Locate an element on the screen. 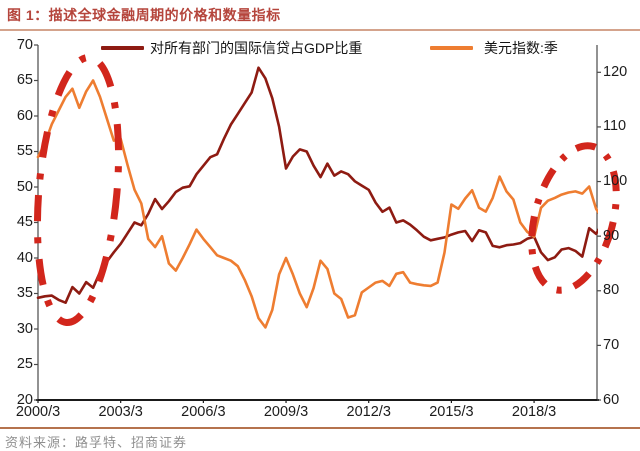 The image size is (640, 451). y-left-tick-label-60: 60 is located at coordinates (24, 115).